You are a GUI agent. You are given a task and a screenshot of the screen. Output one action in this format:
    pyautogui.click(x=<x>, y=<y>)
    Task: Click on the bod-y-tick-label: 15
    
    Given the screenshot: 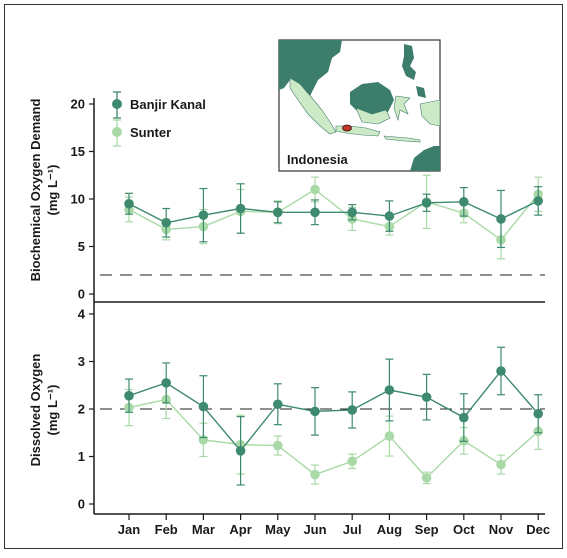 What is the action you would take?
    pyautogui.click(x=78, y=151)
    